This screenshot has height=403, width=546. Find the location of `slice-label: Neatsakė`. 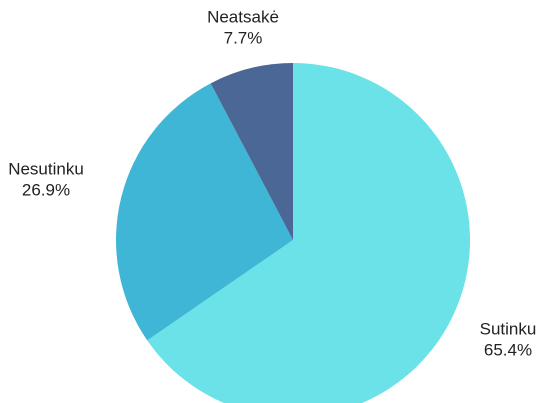

slice-label: Neatsakė is located at coordinates (243, 16).